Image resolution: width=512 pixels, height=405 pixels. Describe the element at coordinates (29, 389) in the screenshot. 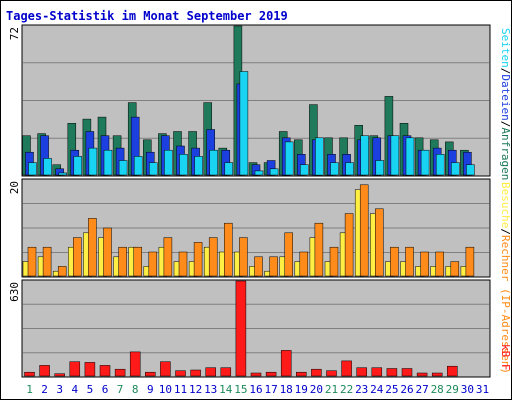

I see `x-tick-label-1: 1` at that location.